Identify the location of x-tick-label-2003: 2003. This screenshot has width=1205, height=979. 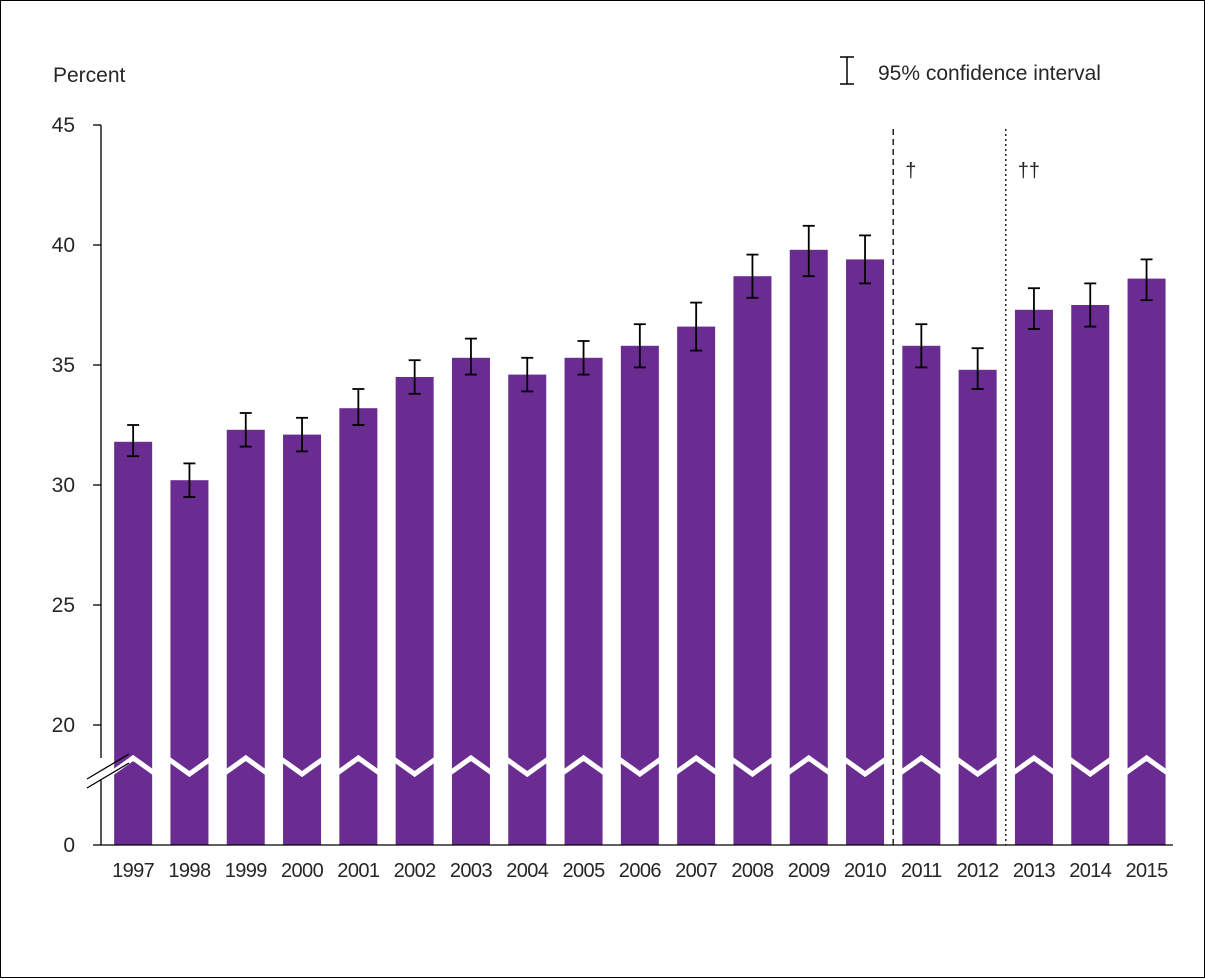
(471, 871).